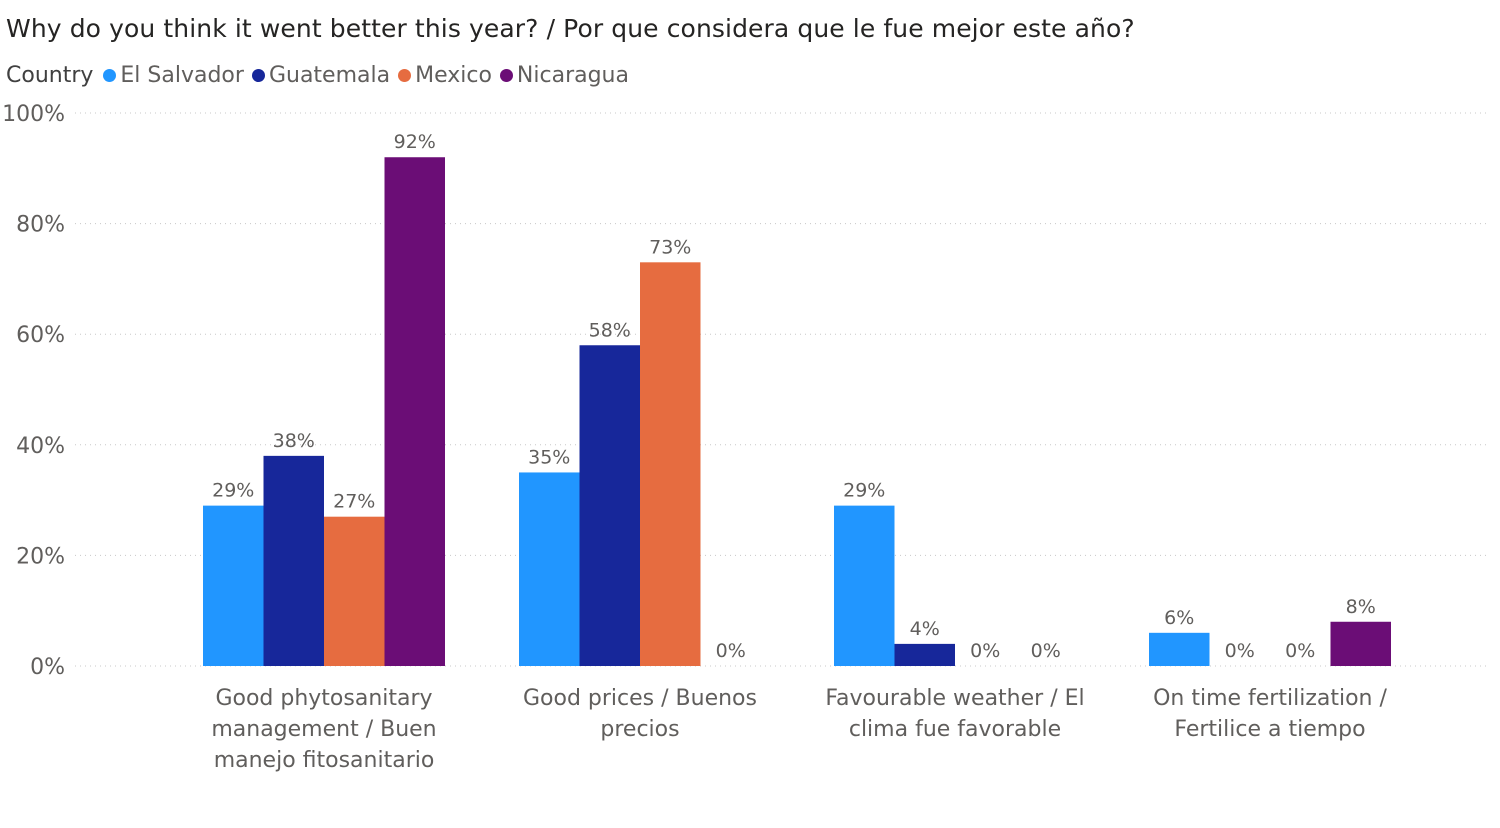 This screenshot has height=828, width=1500. Describe the element at coordinates (1269, 729) in the screenshot. I see `x-tick-label-line: Fertilice a tiempo` at that location.